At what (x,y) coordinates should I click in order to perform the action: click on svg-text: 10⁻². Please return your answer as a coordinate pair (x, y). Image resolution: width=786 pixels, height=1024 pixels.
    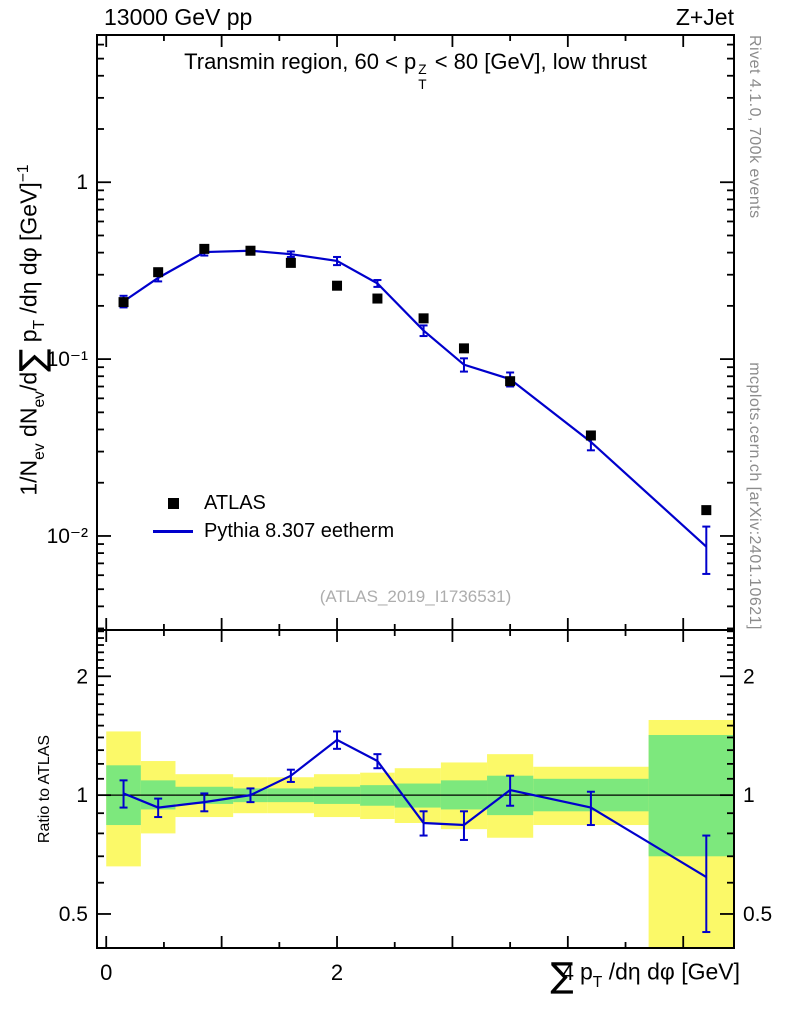
    Looking at the image, I should click on (67, 536).